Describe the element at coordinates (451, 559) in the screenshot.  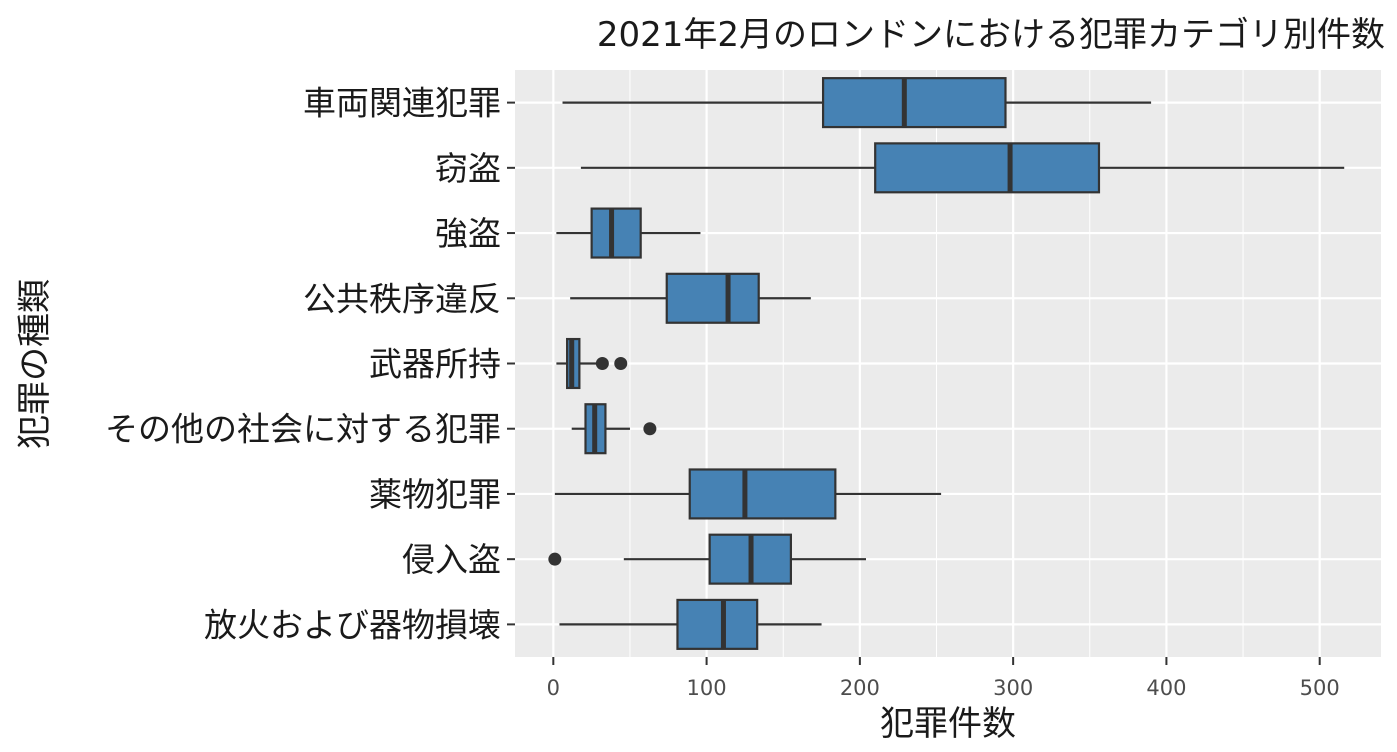
I see `category-label: 侵入盗` at that location.